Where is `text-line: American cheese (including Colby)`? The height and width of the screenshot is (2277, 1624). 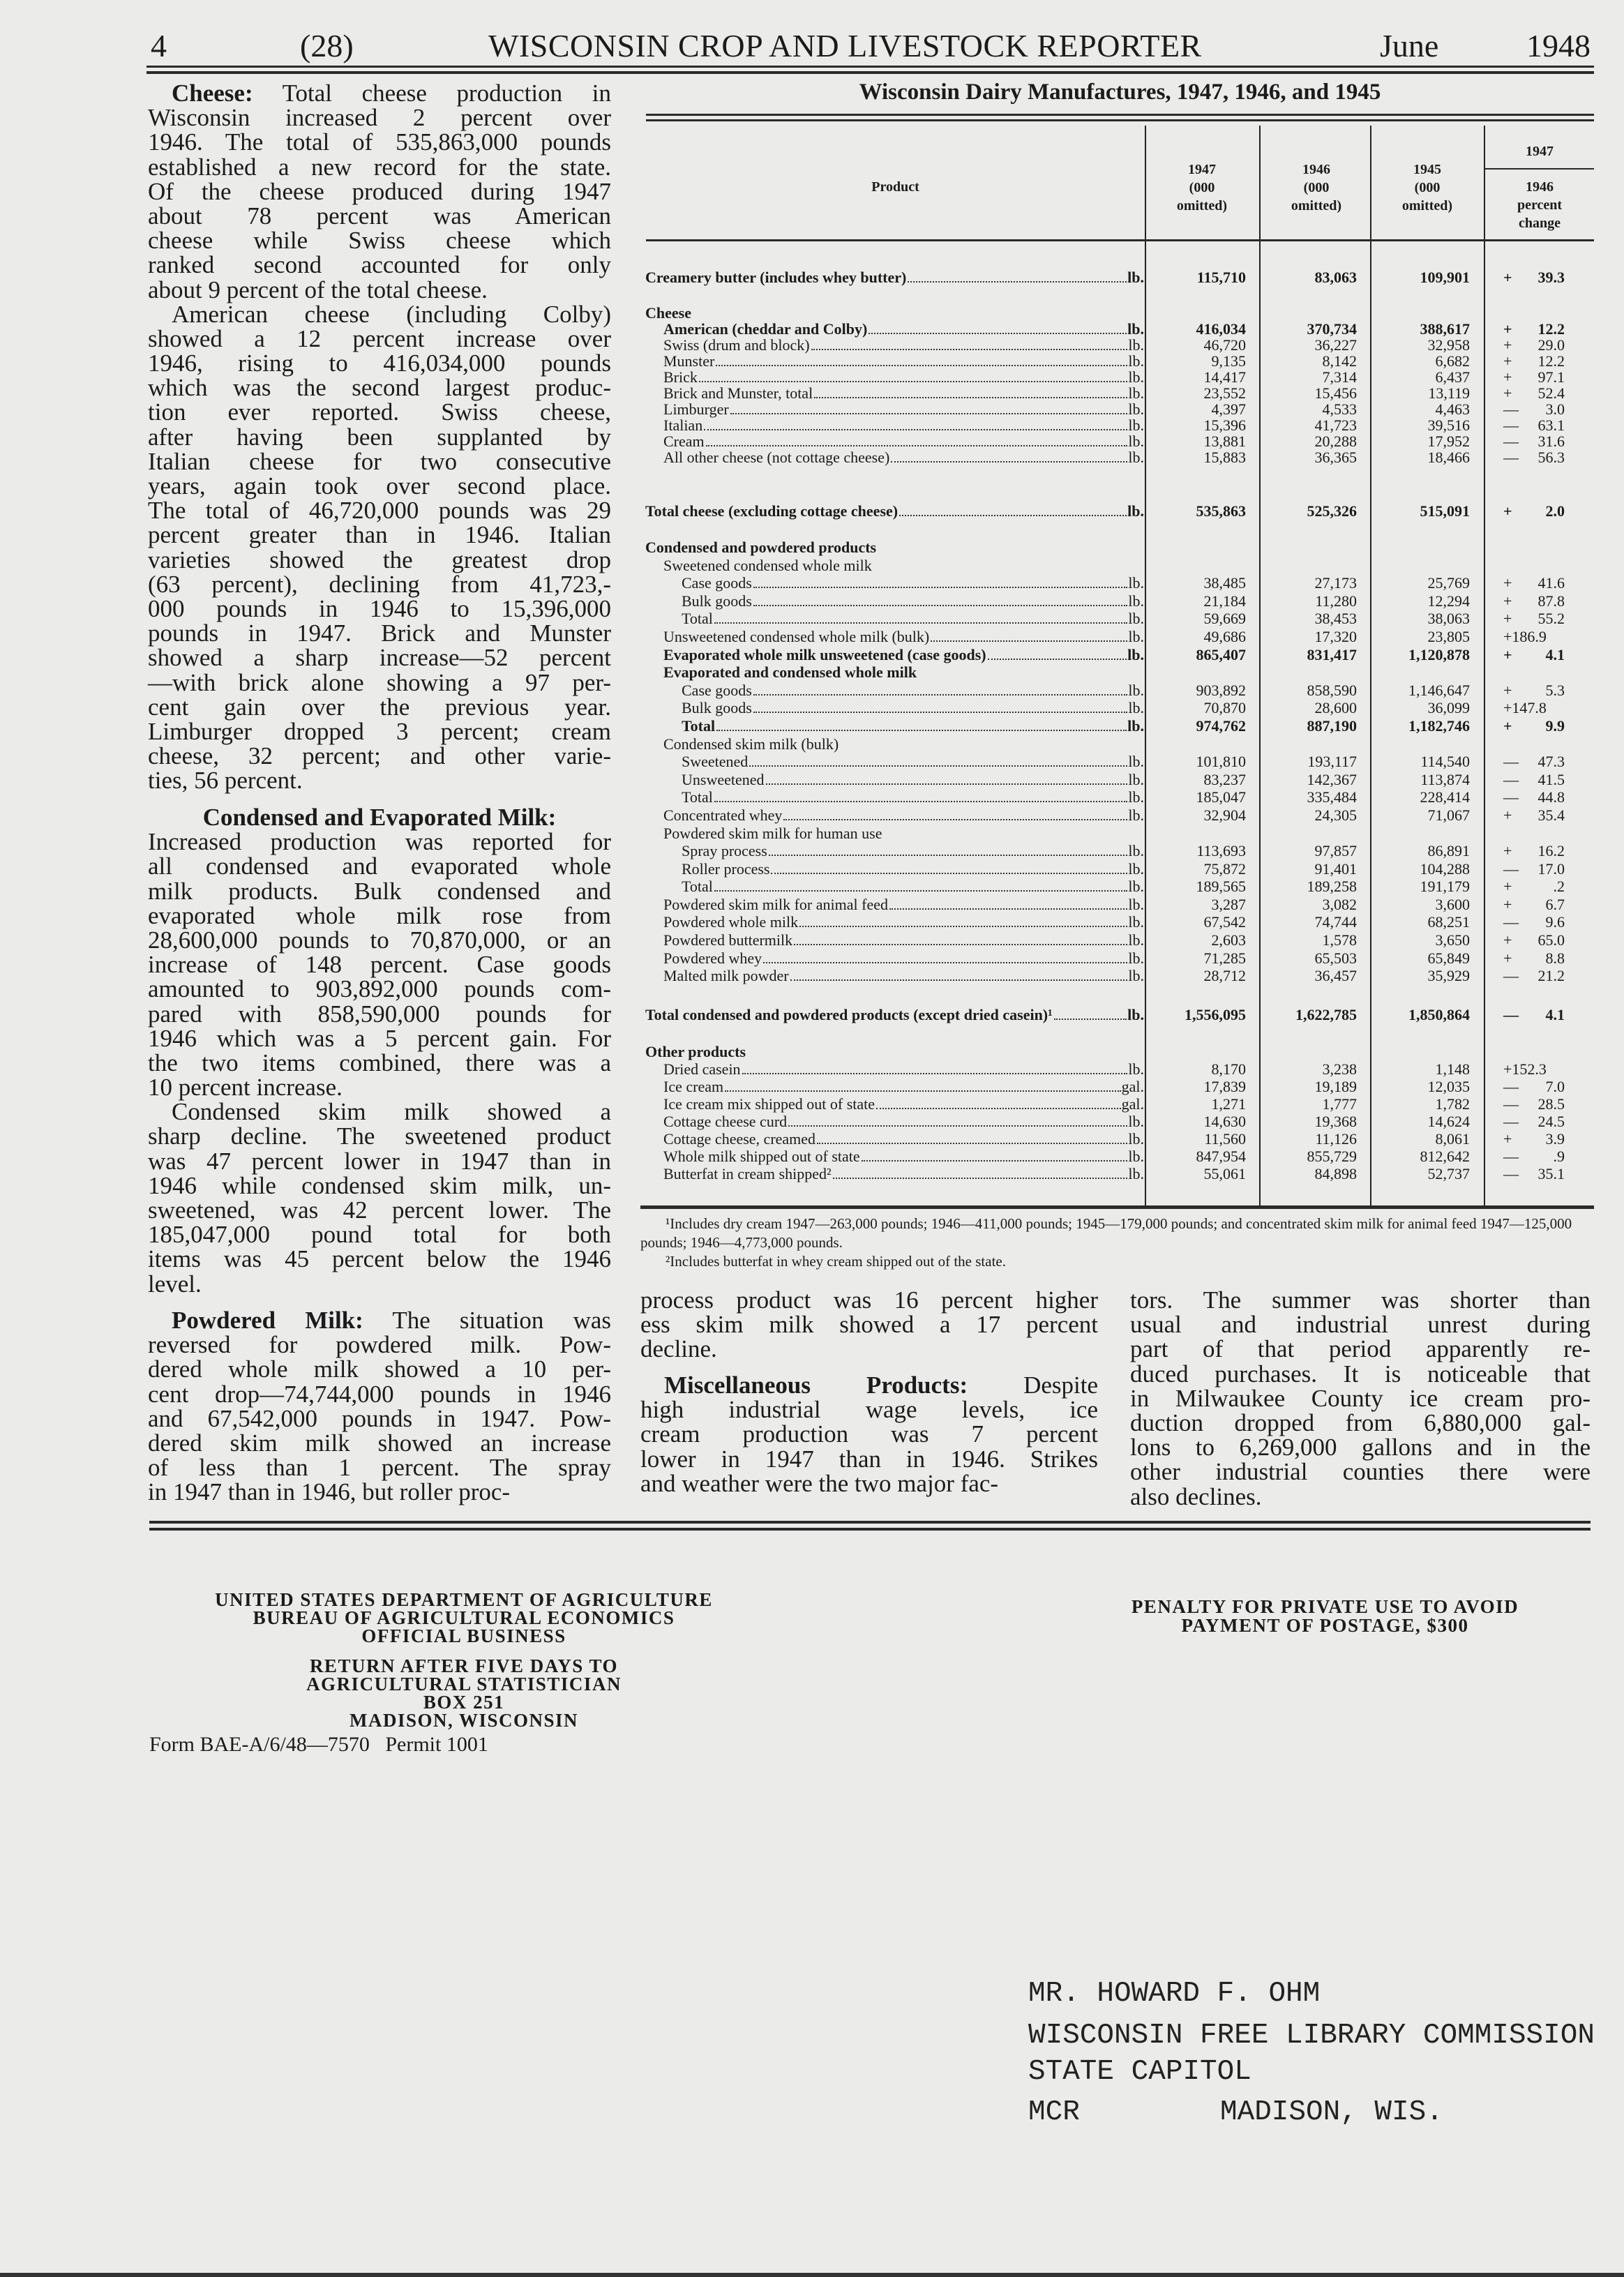
text-line: American cheese (including Colby) is located at coordinates (379, 314).